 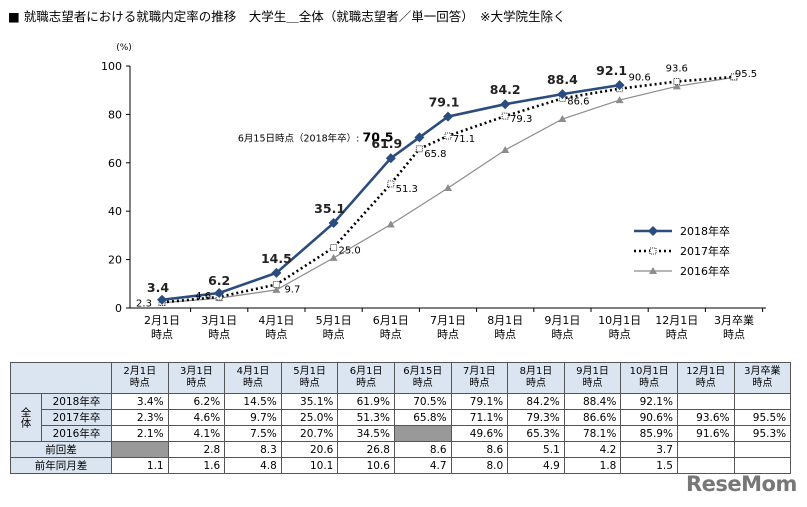 I want to click on table-cell: 79.1%, so click(x=479, y=401).